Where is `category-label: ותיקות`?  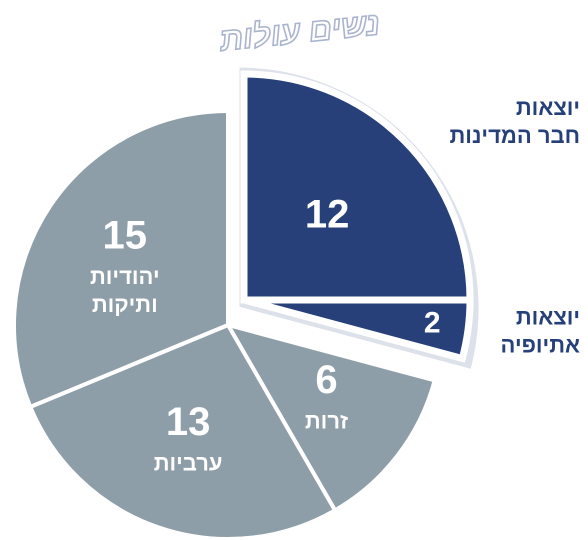
category-label: ותיקות is located at coordinates (125, 304).